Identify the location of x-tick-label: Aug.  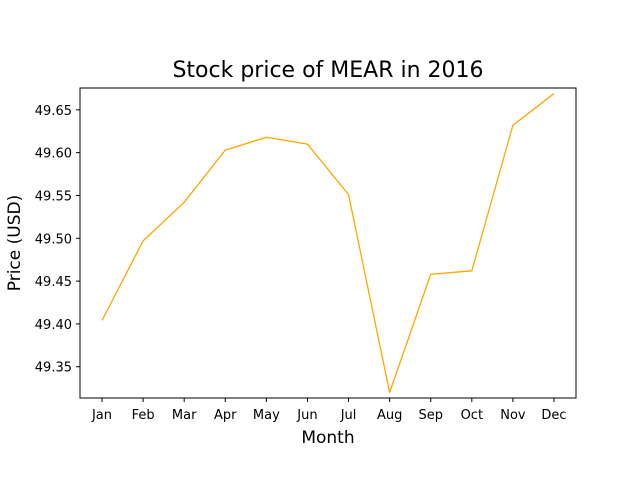
(389, 415).